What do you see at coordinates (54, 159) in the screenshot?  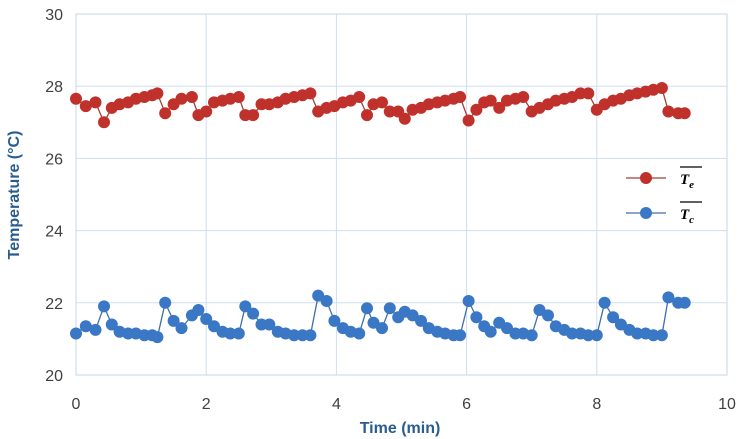 I see `y-tick-label: 26` at bounding box center [54, 159].